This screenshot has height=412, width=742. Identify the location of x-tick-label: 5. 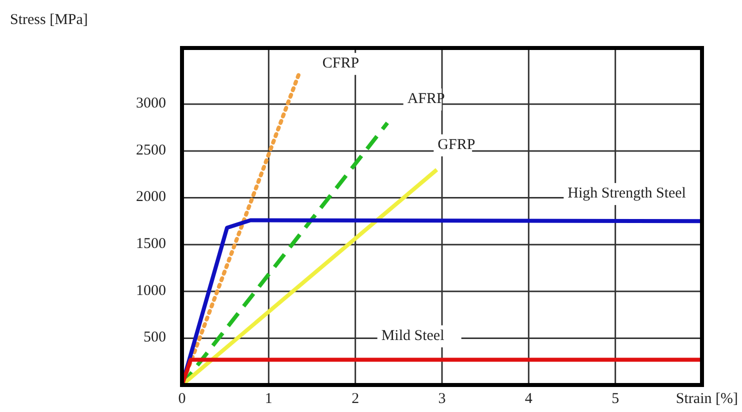
(616, 399).